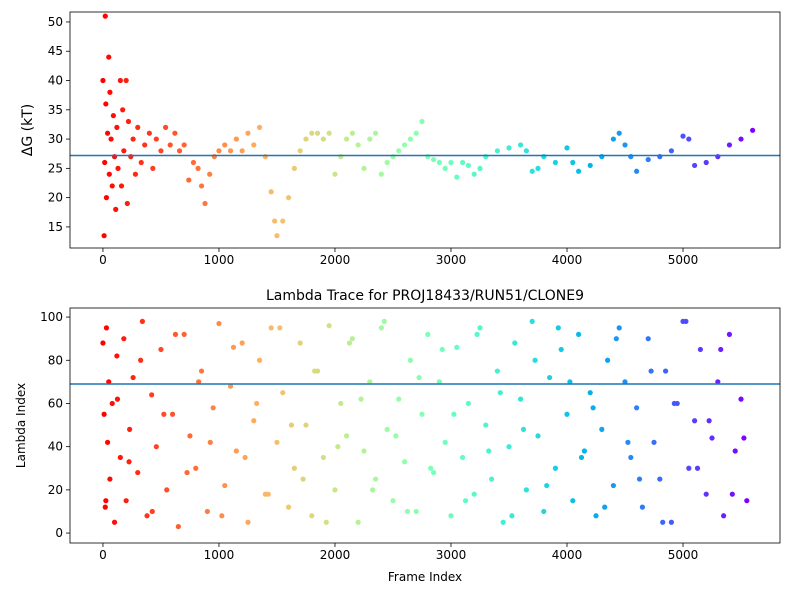  What do you see at coordinates (55, 403) in the screenshot?
I see `y-tick-label: 60` at bounding box center [55, 403].